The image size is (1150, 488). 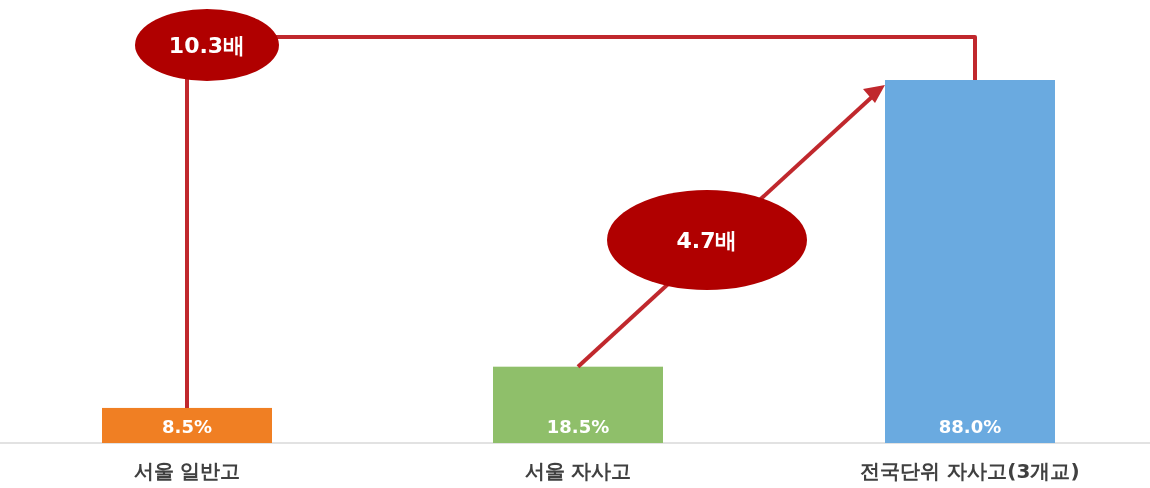 I want to click on data-label: 18.5%, so click(x=578, y=426).